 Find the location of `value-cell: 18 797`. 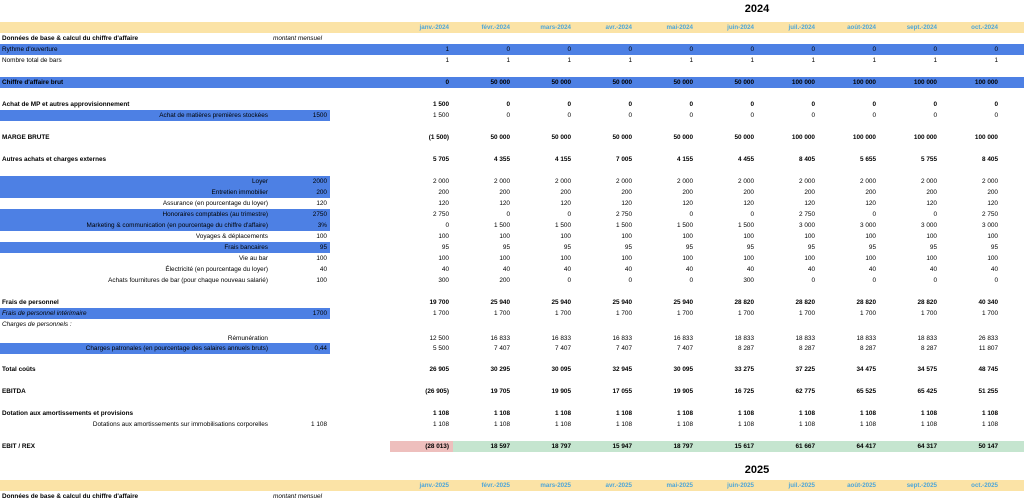

value-cell: 18 797 is located at coordinates (561, 446).